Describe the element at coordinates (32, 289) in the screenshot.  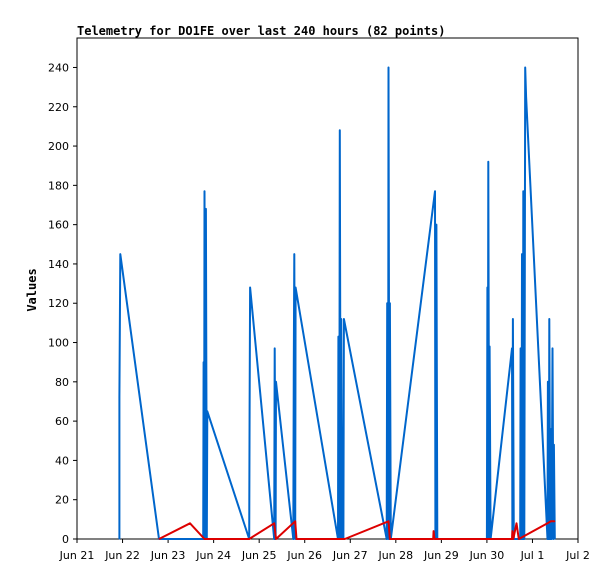
I see `y-axis-label: Values` at that location.